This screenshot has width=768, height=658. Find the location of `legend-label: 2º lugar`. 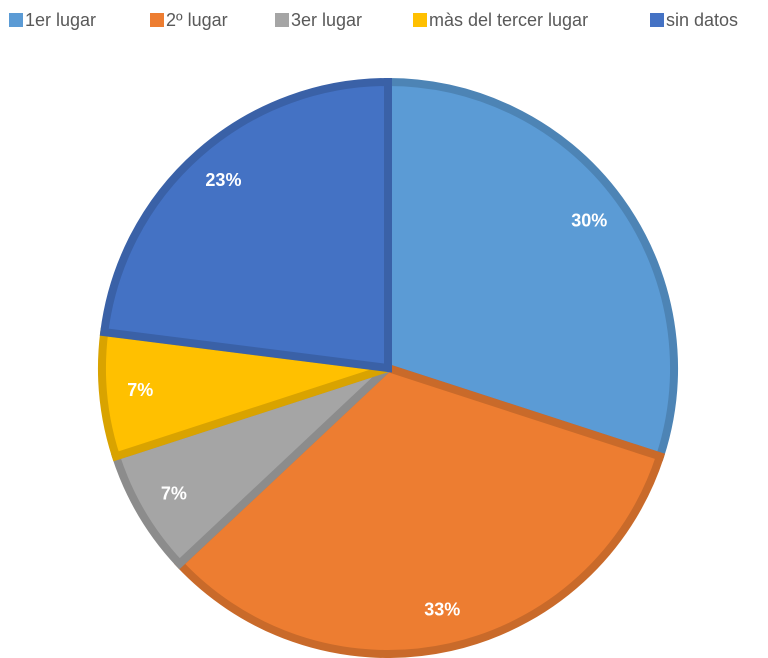

legend-label: 2º lugar is located at coordinates (197, 20).